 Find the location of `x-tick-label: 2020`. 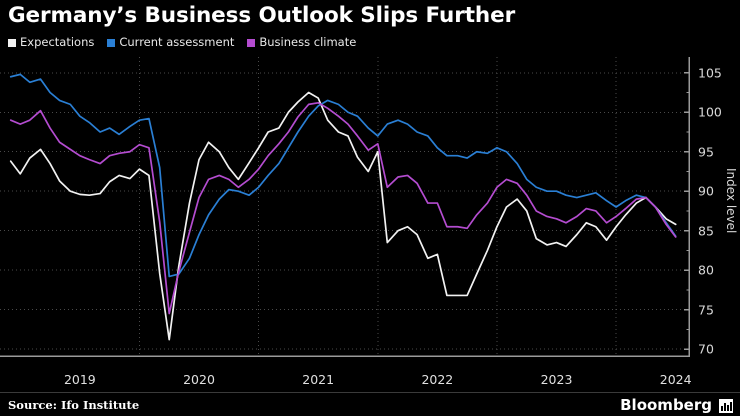

x-tick-label: 2020 is located at coordinates (199, 379).